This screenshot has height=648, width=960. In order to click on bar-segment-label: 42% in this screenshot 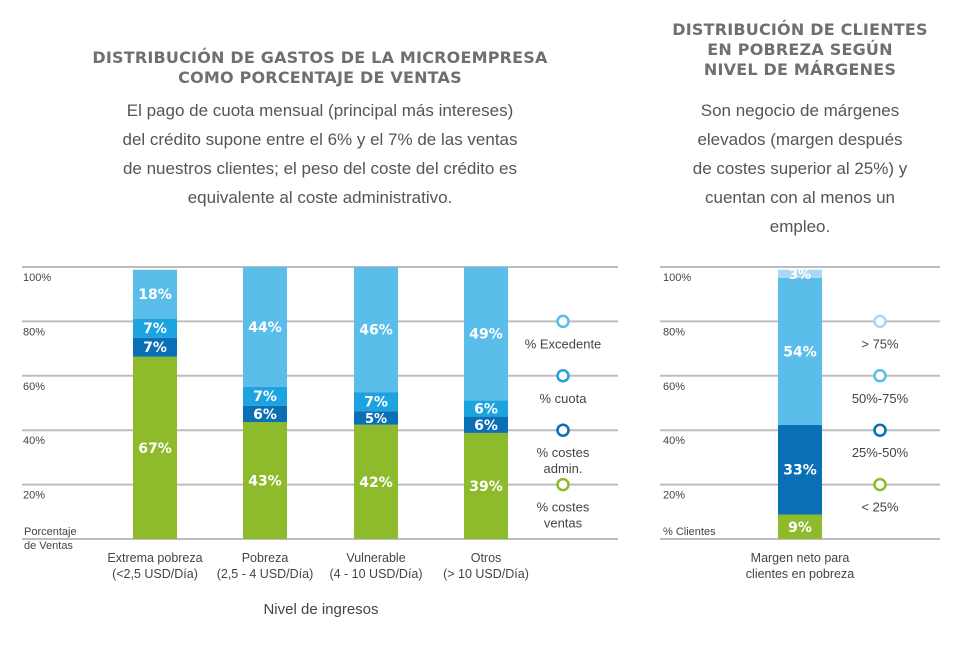, I will do `click(376, 483)`.